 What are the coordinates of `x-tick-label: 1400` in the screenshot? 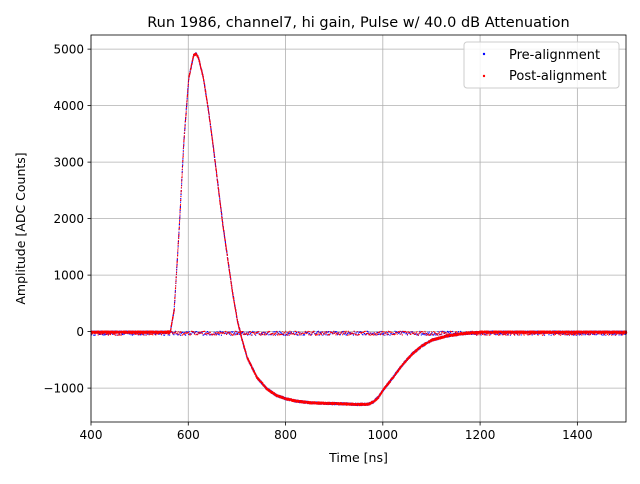 It's located at (577, 435).